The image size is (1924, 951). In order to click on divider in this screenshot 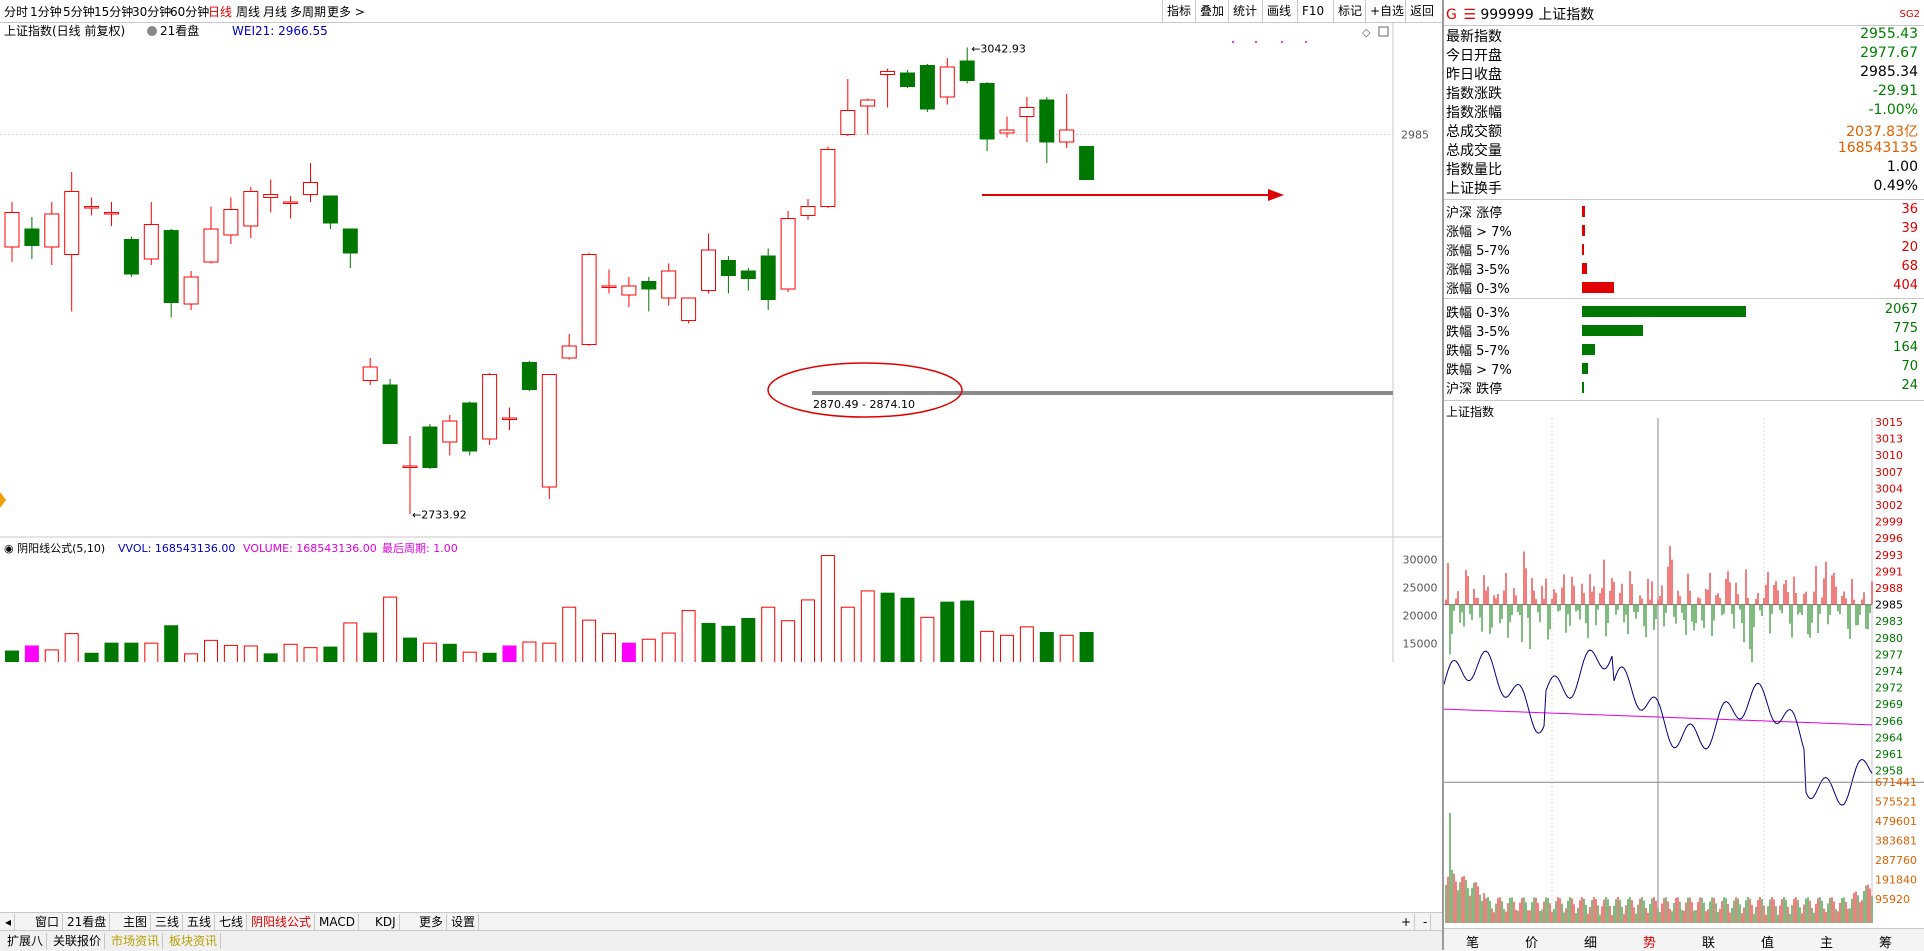, I will do `click(1684, 400)`.